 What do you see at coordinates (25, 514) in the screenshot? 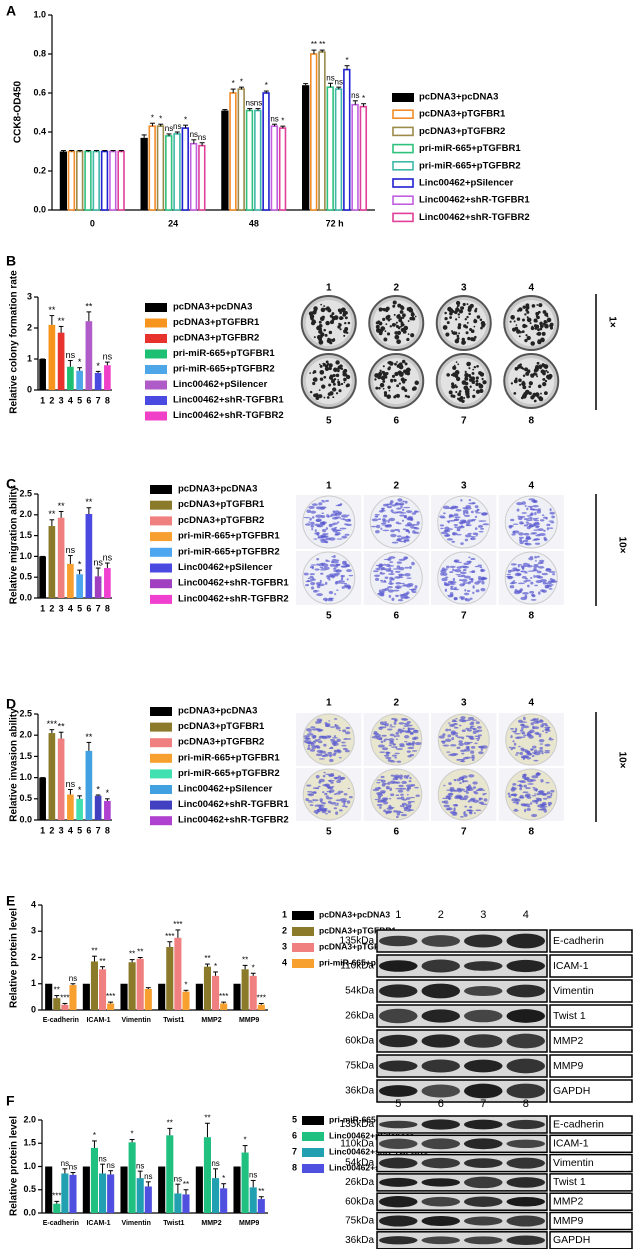
I see `y-tick-label: 2.0` at bounding box center [25, 514].